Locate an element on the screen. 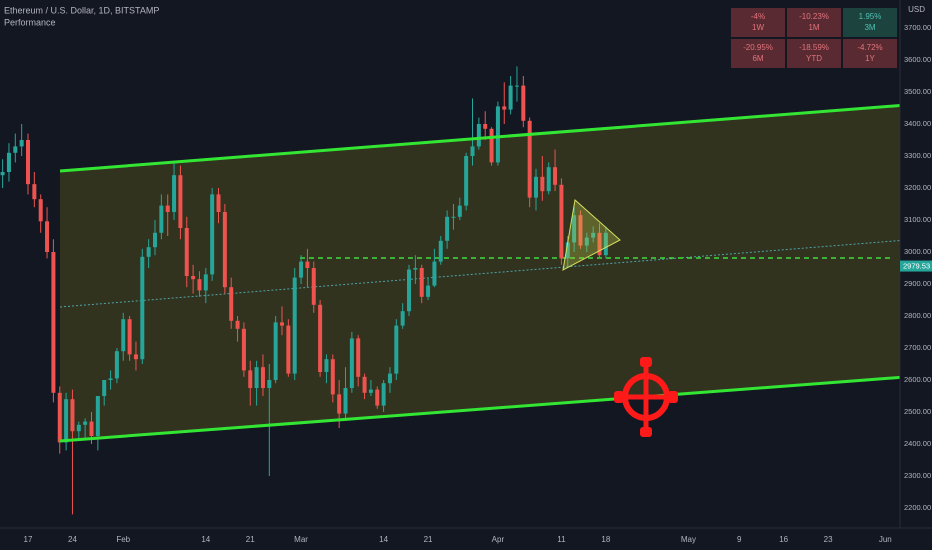 The width and height of the screenshot is (932, 550). performance-period: 1Y is located at coordinates (870, 58).